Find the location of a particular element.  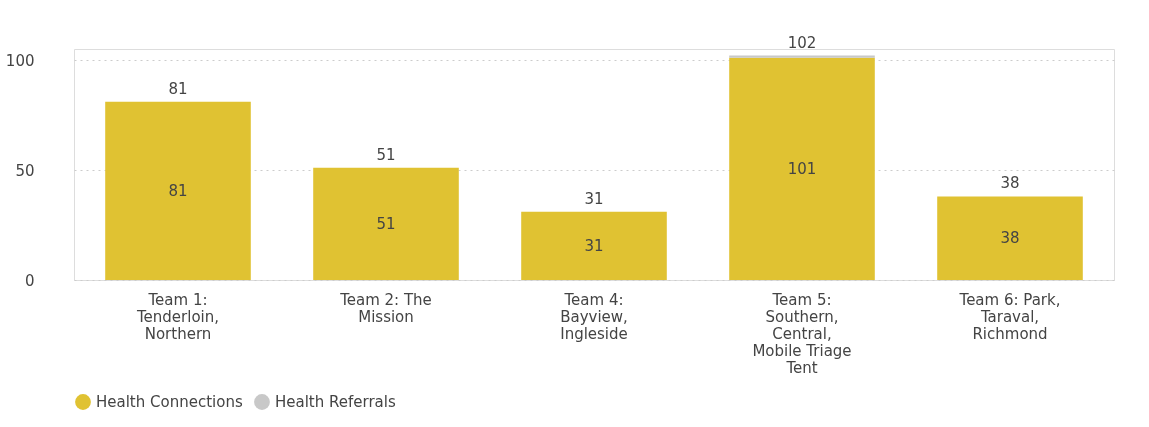

x-tick-label: Team 2: The Mission is located at coordinates (385, 308).